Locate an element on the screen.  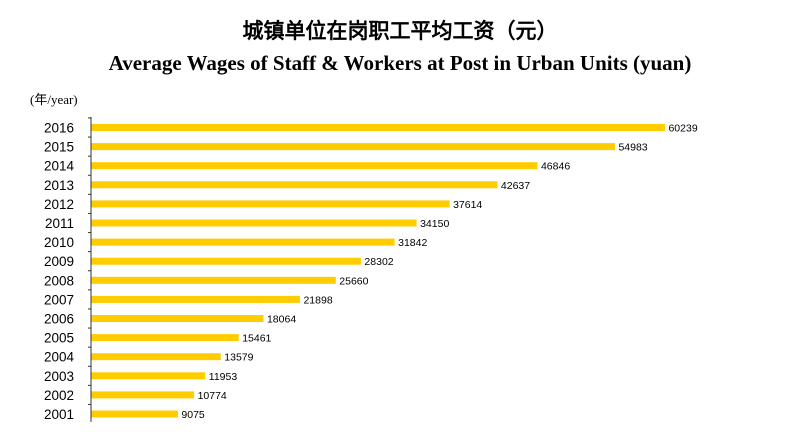
bar-value-label: 34150 is located at coordinates (434, 224).